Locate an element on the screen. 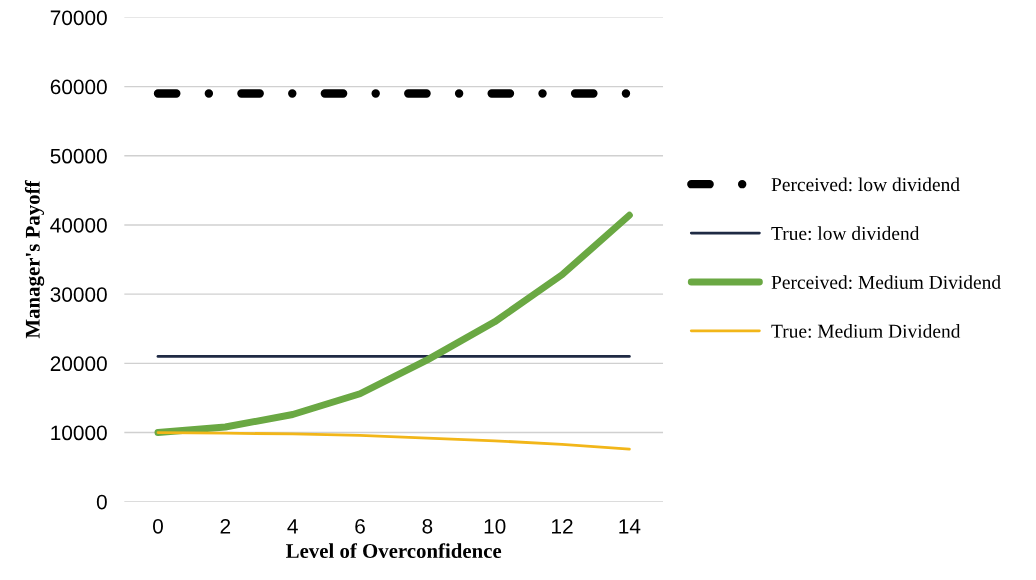 This screenshot has width=1036, height=580. line-series is located at coordinates (393, 441).